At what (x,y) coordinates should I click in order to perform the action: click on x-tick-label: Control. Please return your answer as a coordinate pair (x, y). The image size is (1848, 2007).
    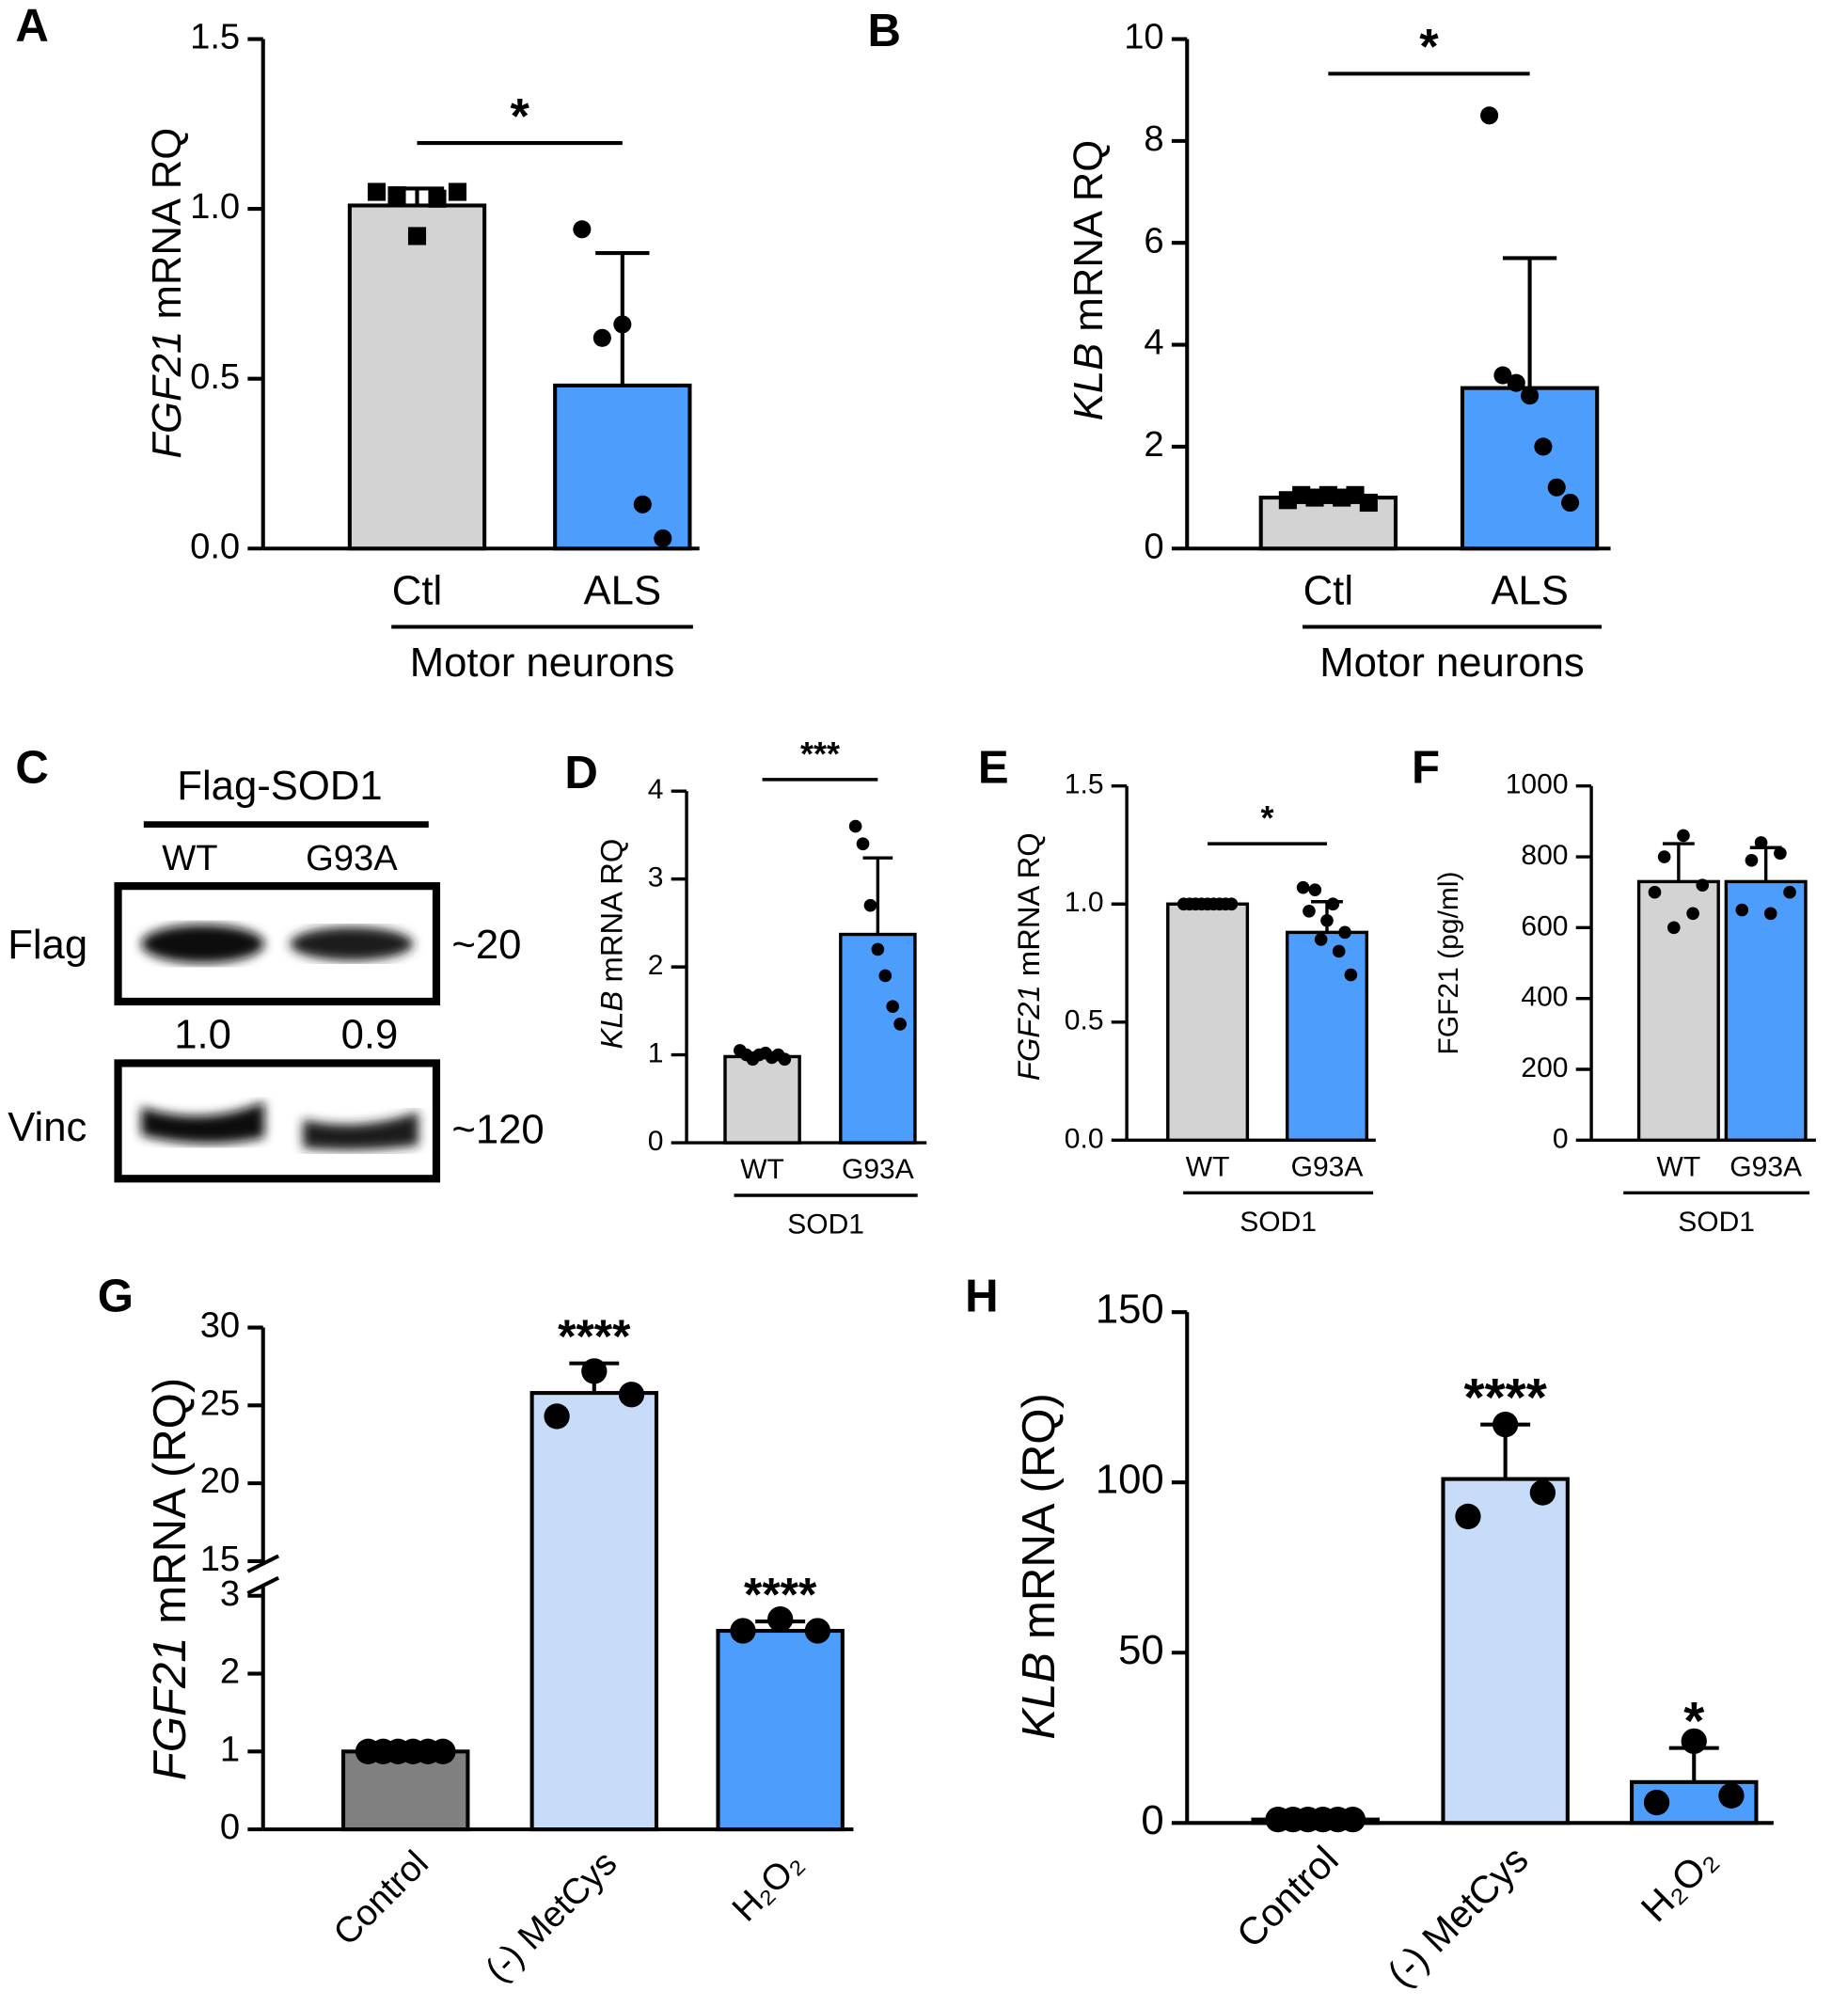
    Looking at the image, I should click on (1287, 1897).